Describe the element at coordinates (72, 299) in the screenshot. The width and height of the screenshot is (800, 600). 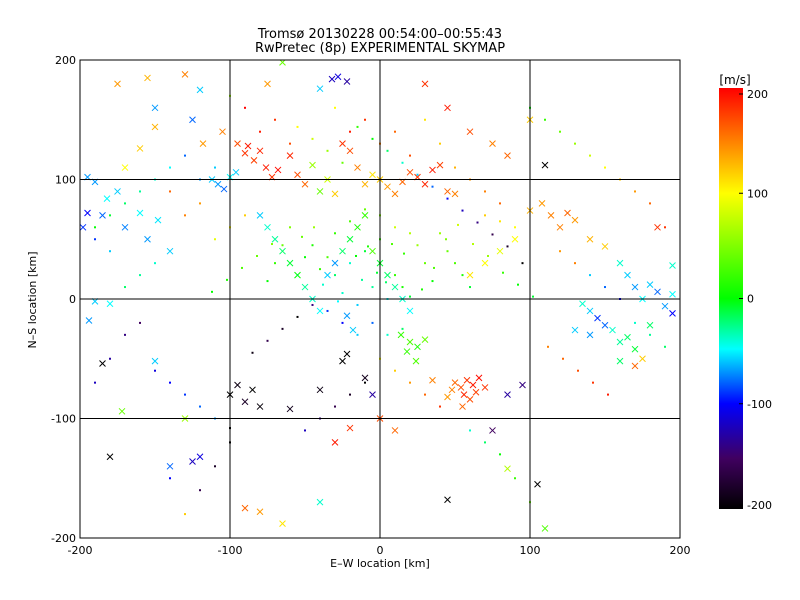
I see `y-tick-label: 0` at that location.